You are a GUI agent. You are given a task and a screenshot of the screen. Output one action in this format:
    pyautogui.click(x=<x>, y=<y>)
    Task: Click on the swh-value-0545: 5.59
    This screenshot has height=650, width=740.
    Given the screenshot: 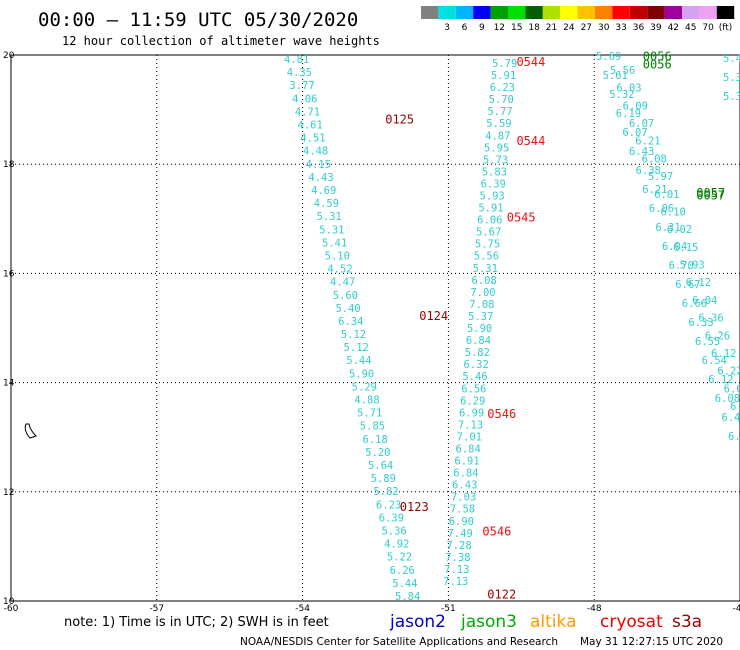 What is the action you would take?
    pyautogui.click(x=498, y=124)
    